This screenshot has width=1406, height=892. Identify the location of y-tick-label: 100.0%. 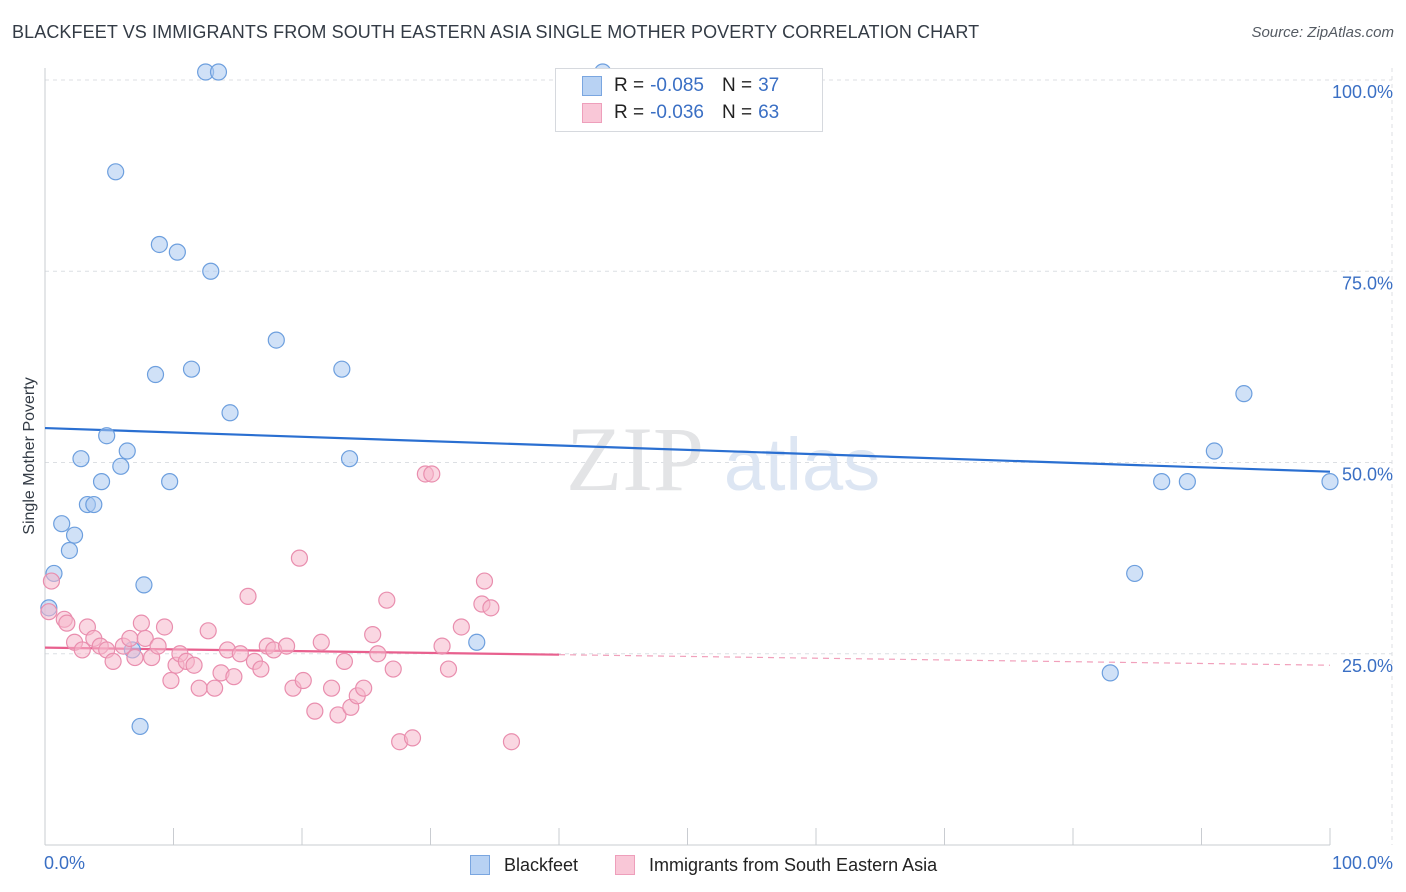
(1362, 92).